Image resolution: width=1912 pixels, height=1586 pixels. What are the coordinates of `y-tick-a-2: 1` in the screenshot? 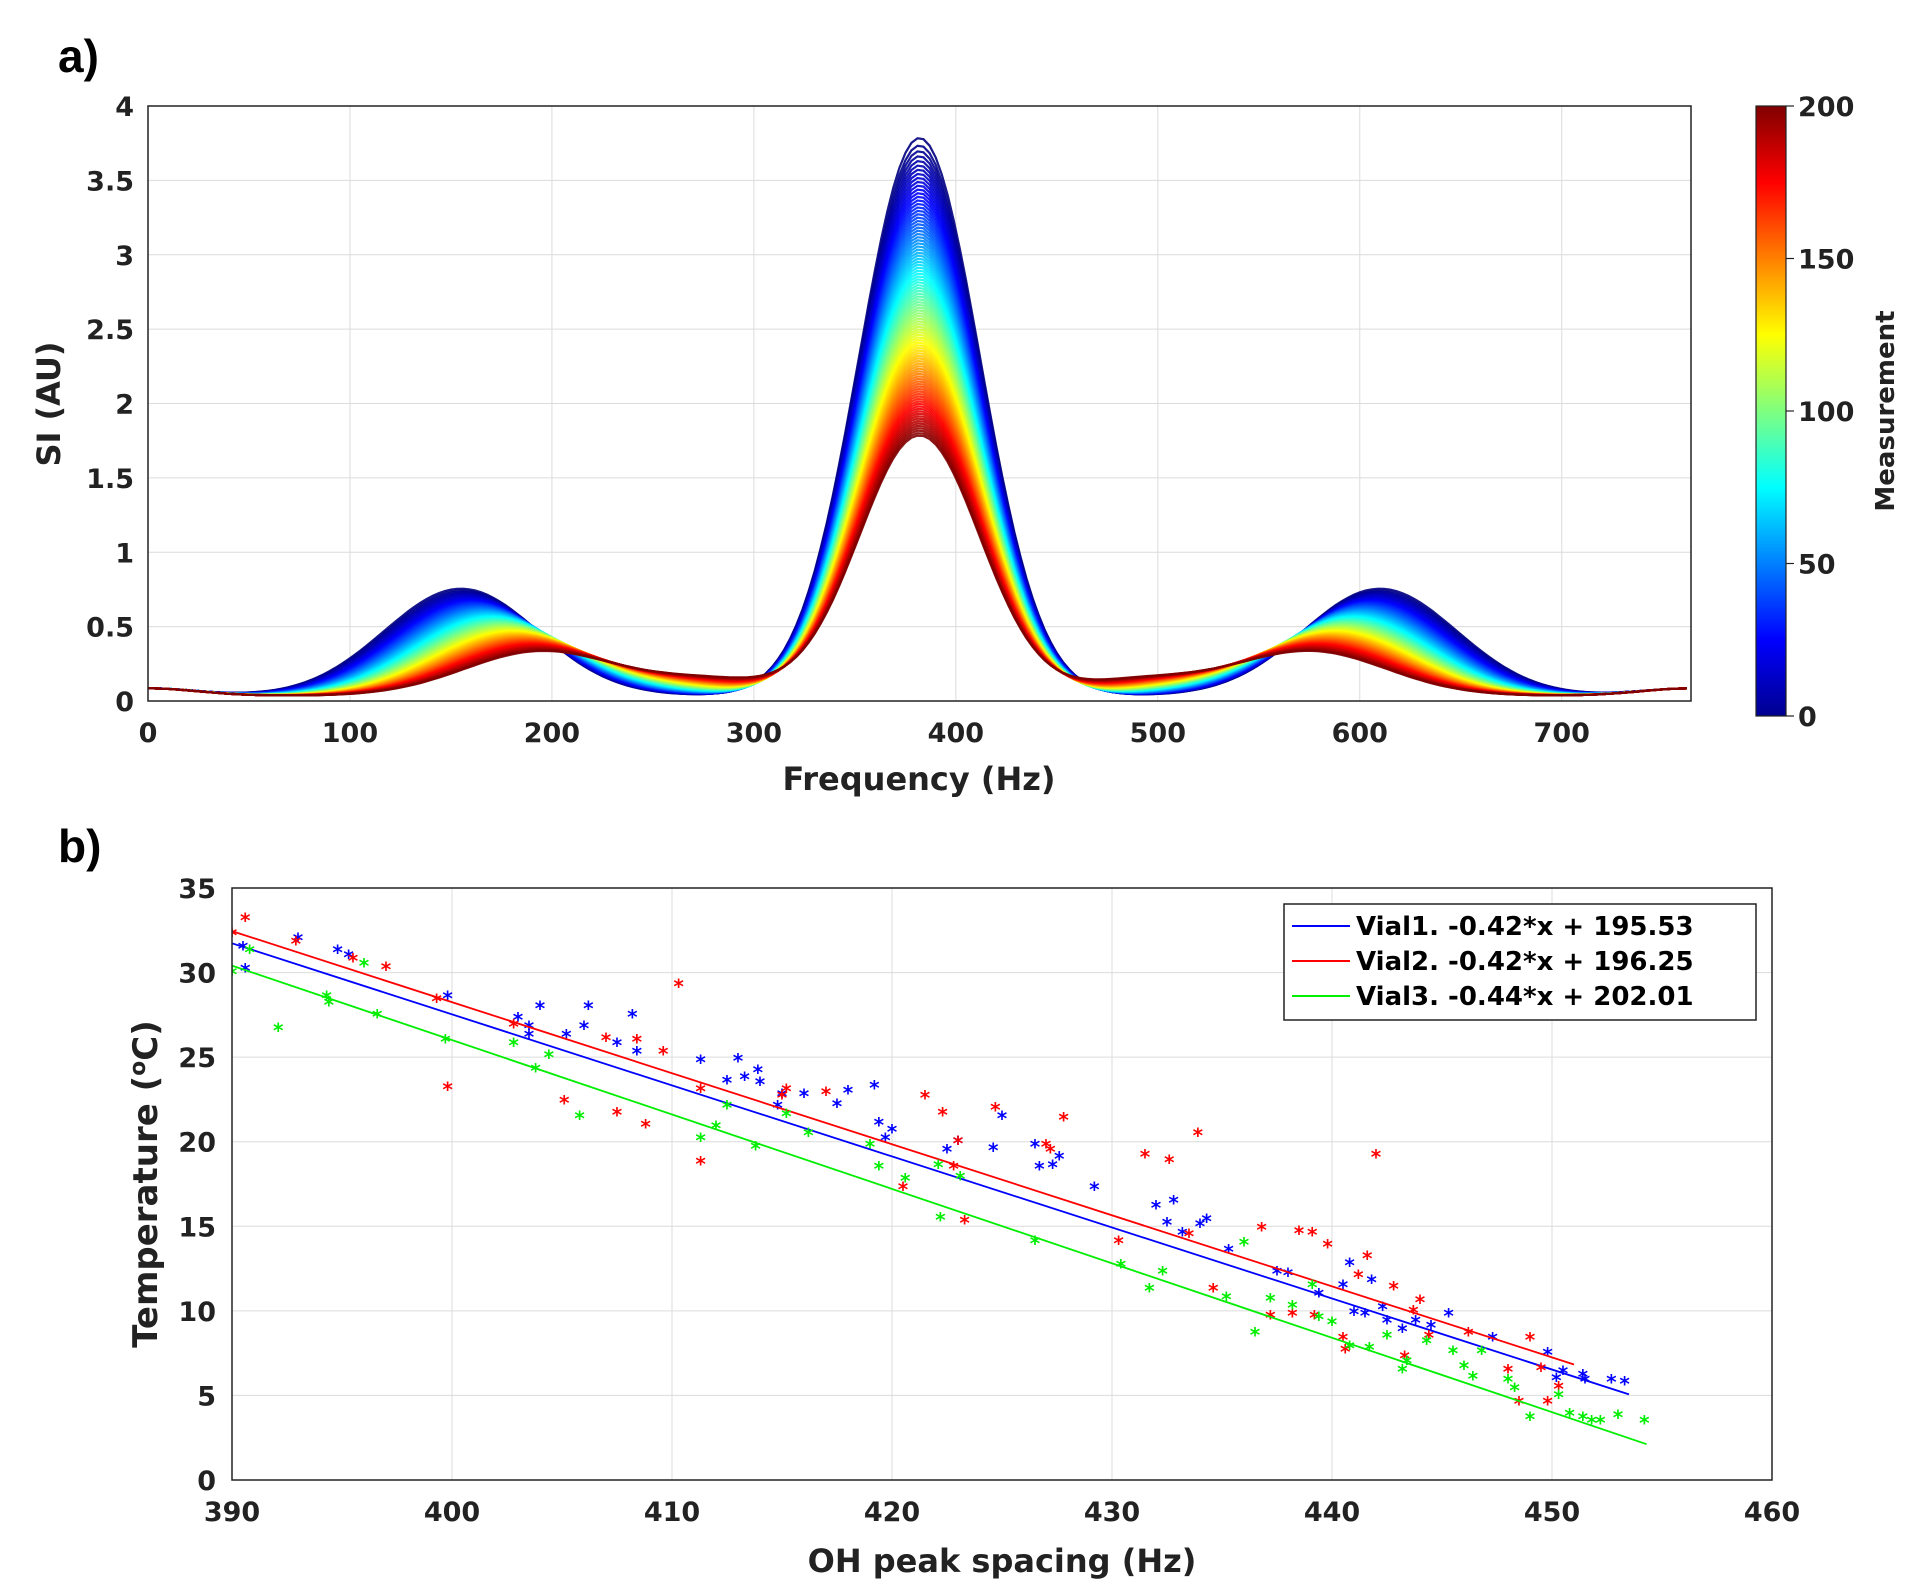 It's located at (124, 553).